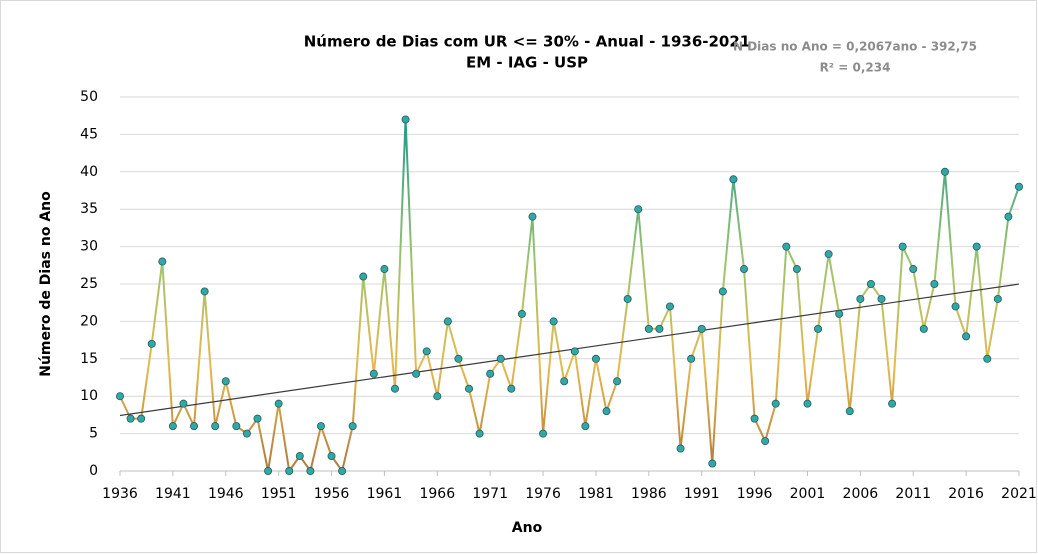 The image size is (1038, 554). What do you see at coordinates (855, 68) in the screenshot?
I see `r-squared: R² = 0,234` at bounding box center [855, 68].